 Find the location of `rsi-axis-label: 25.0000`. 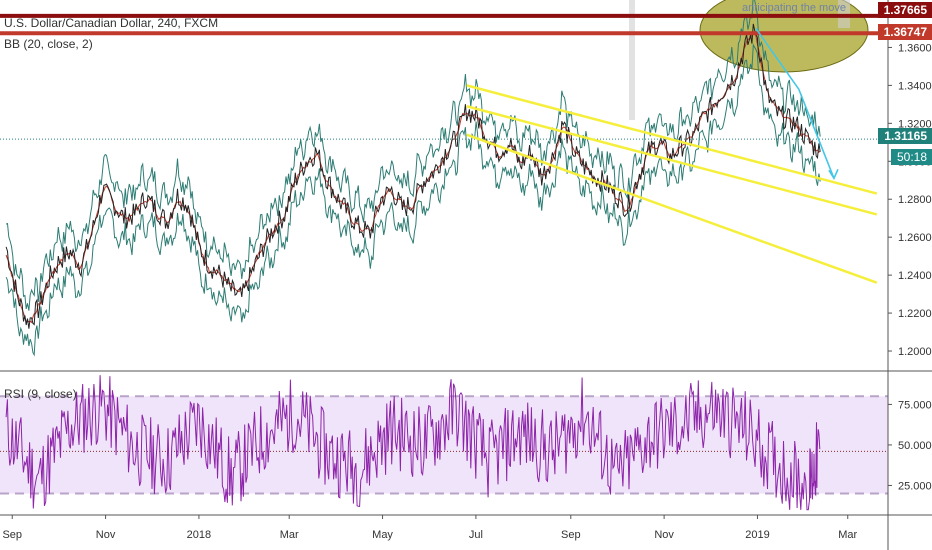

rsi-axis-label: 25.0000 is located at coordinates (915, 486).